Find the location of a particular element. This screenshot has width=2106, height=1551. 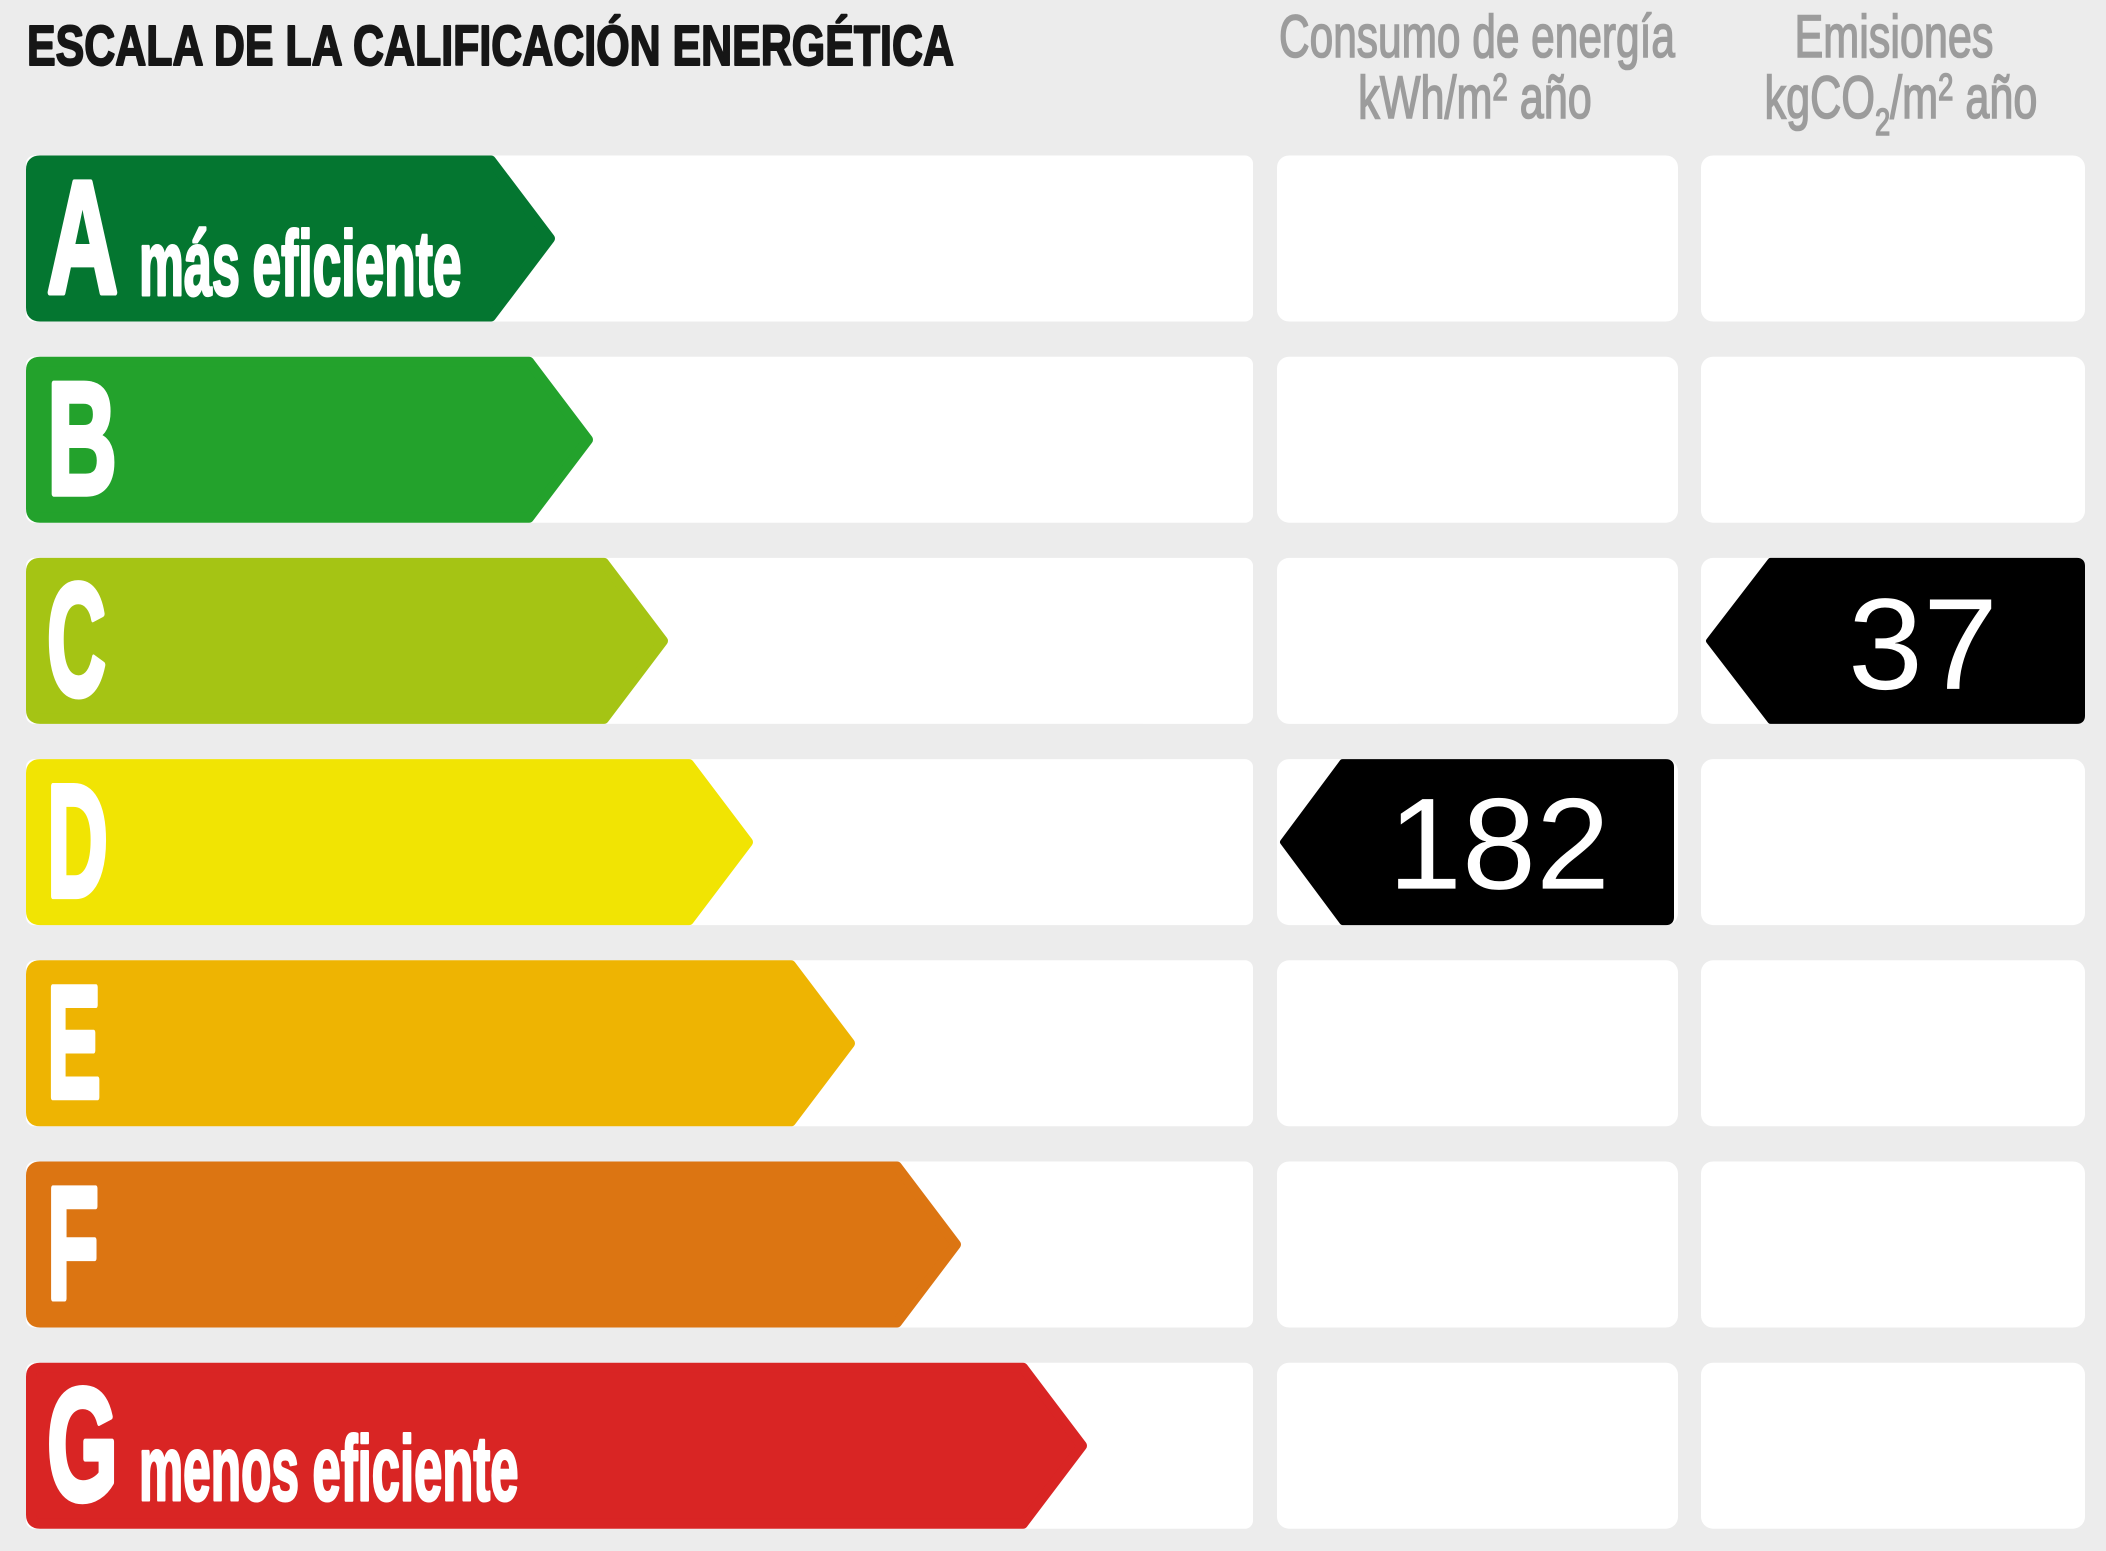

svg-text: A is located at coordinates (82, 237).